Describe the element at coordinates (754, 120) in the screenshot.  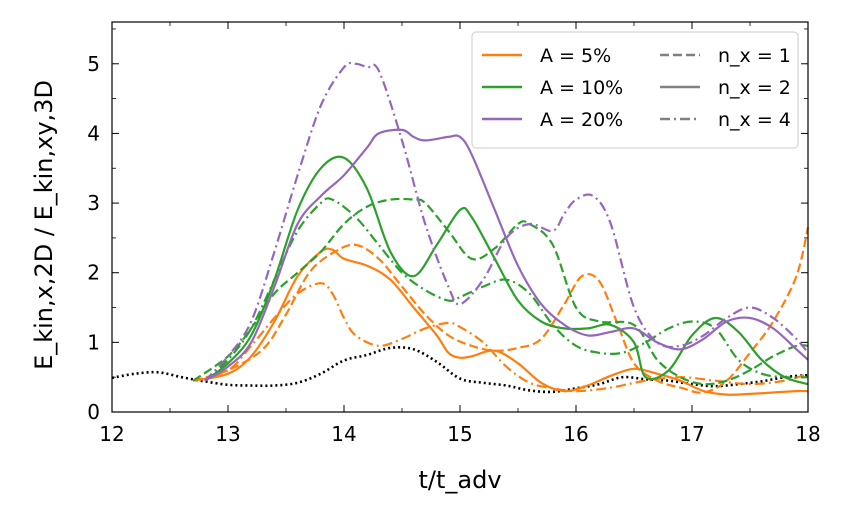
I see `legend-label-mode: n_x = 4` at that location.